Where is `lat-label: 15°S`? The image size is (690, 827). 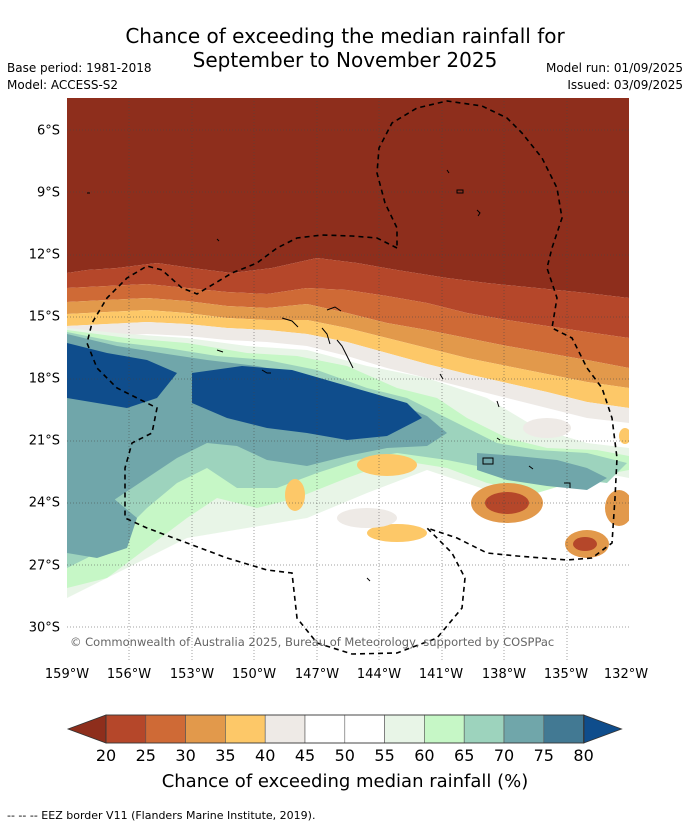 lat-label: 15°S is located at coordinates (44, 317).